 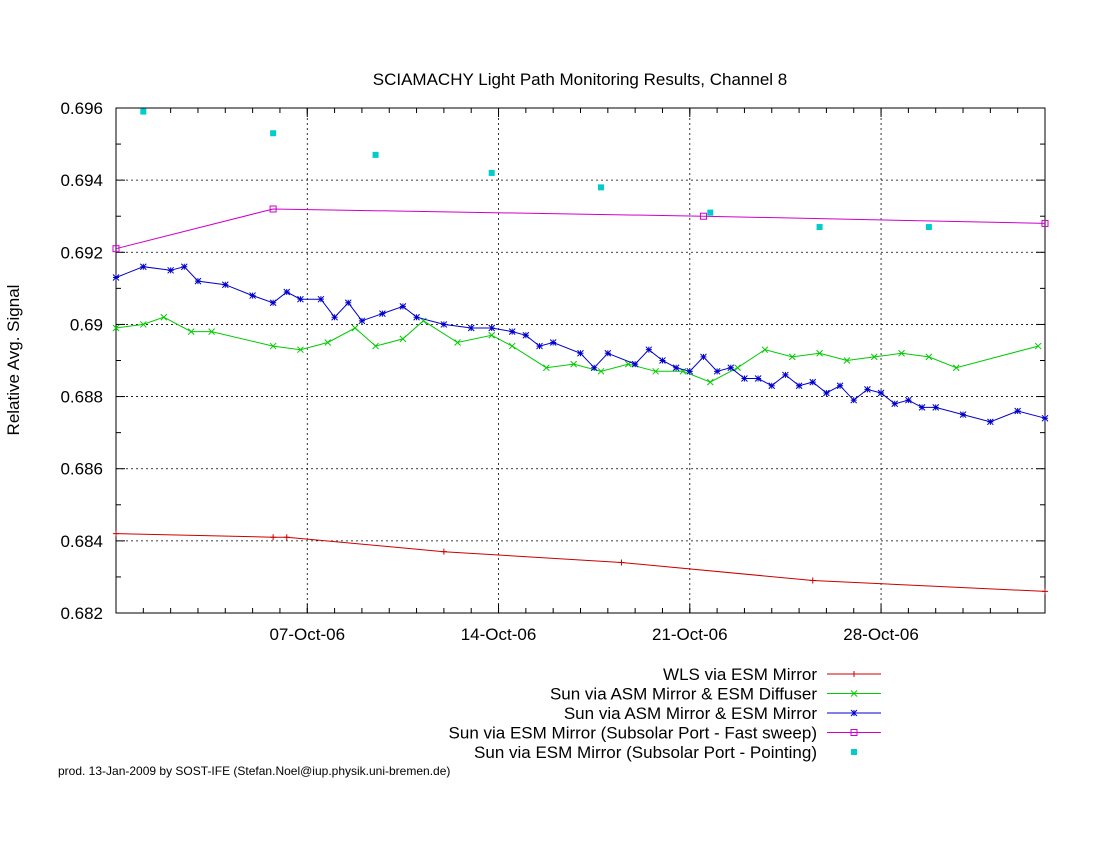 I want to click on legend-label: Sun via ASM Mirror & ESM Mirror, so click(x=690, y=713).